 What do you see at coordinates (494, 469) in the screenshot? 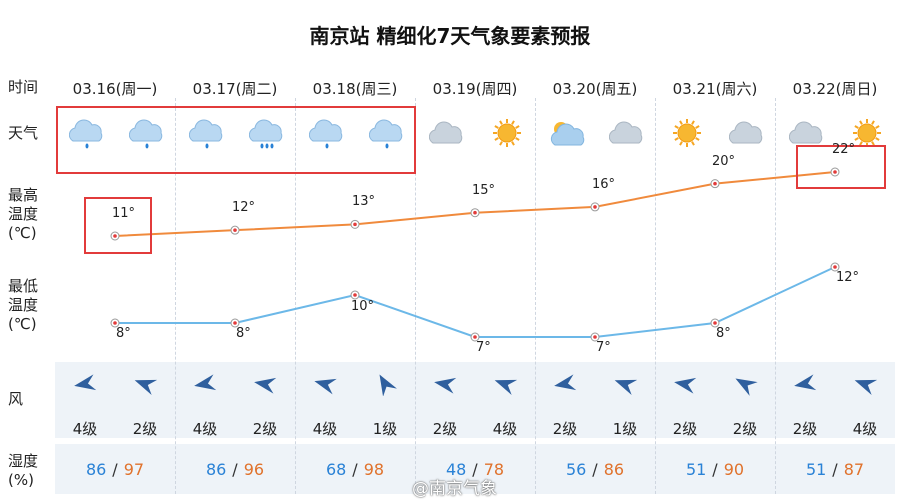
I see `humidity-afternoon: 78` at bounding box center [494, 469].